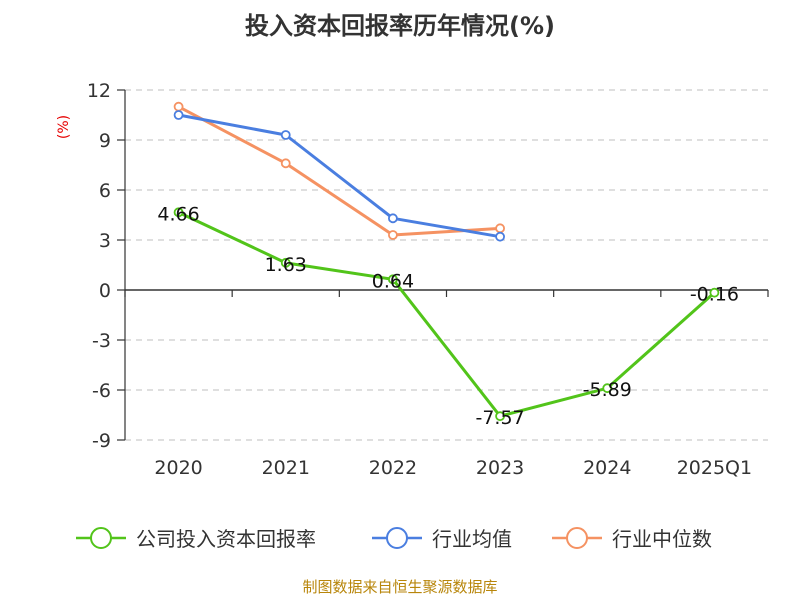 This screenshot has height=600, width=800. I want to click on legend-item-2: 行业中位数, so click(632, 539).